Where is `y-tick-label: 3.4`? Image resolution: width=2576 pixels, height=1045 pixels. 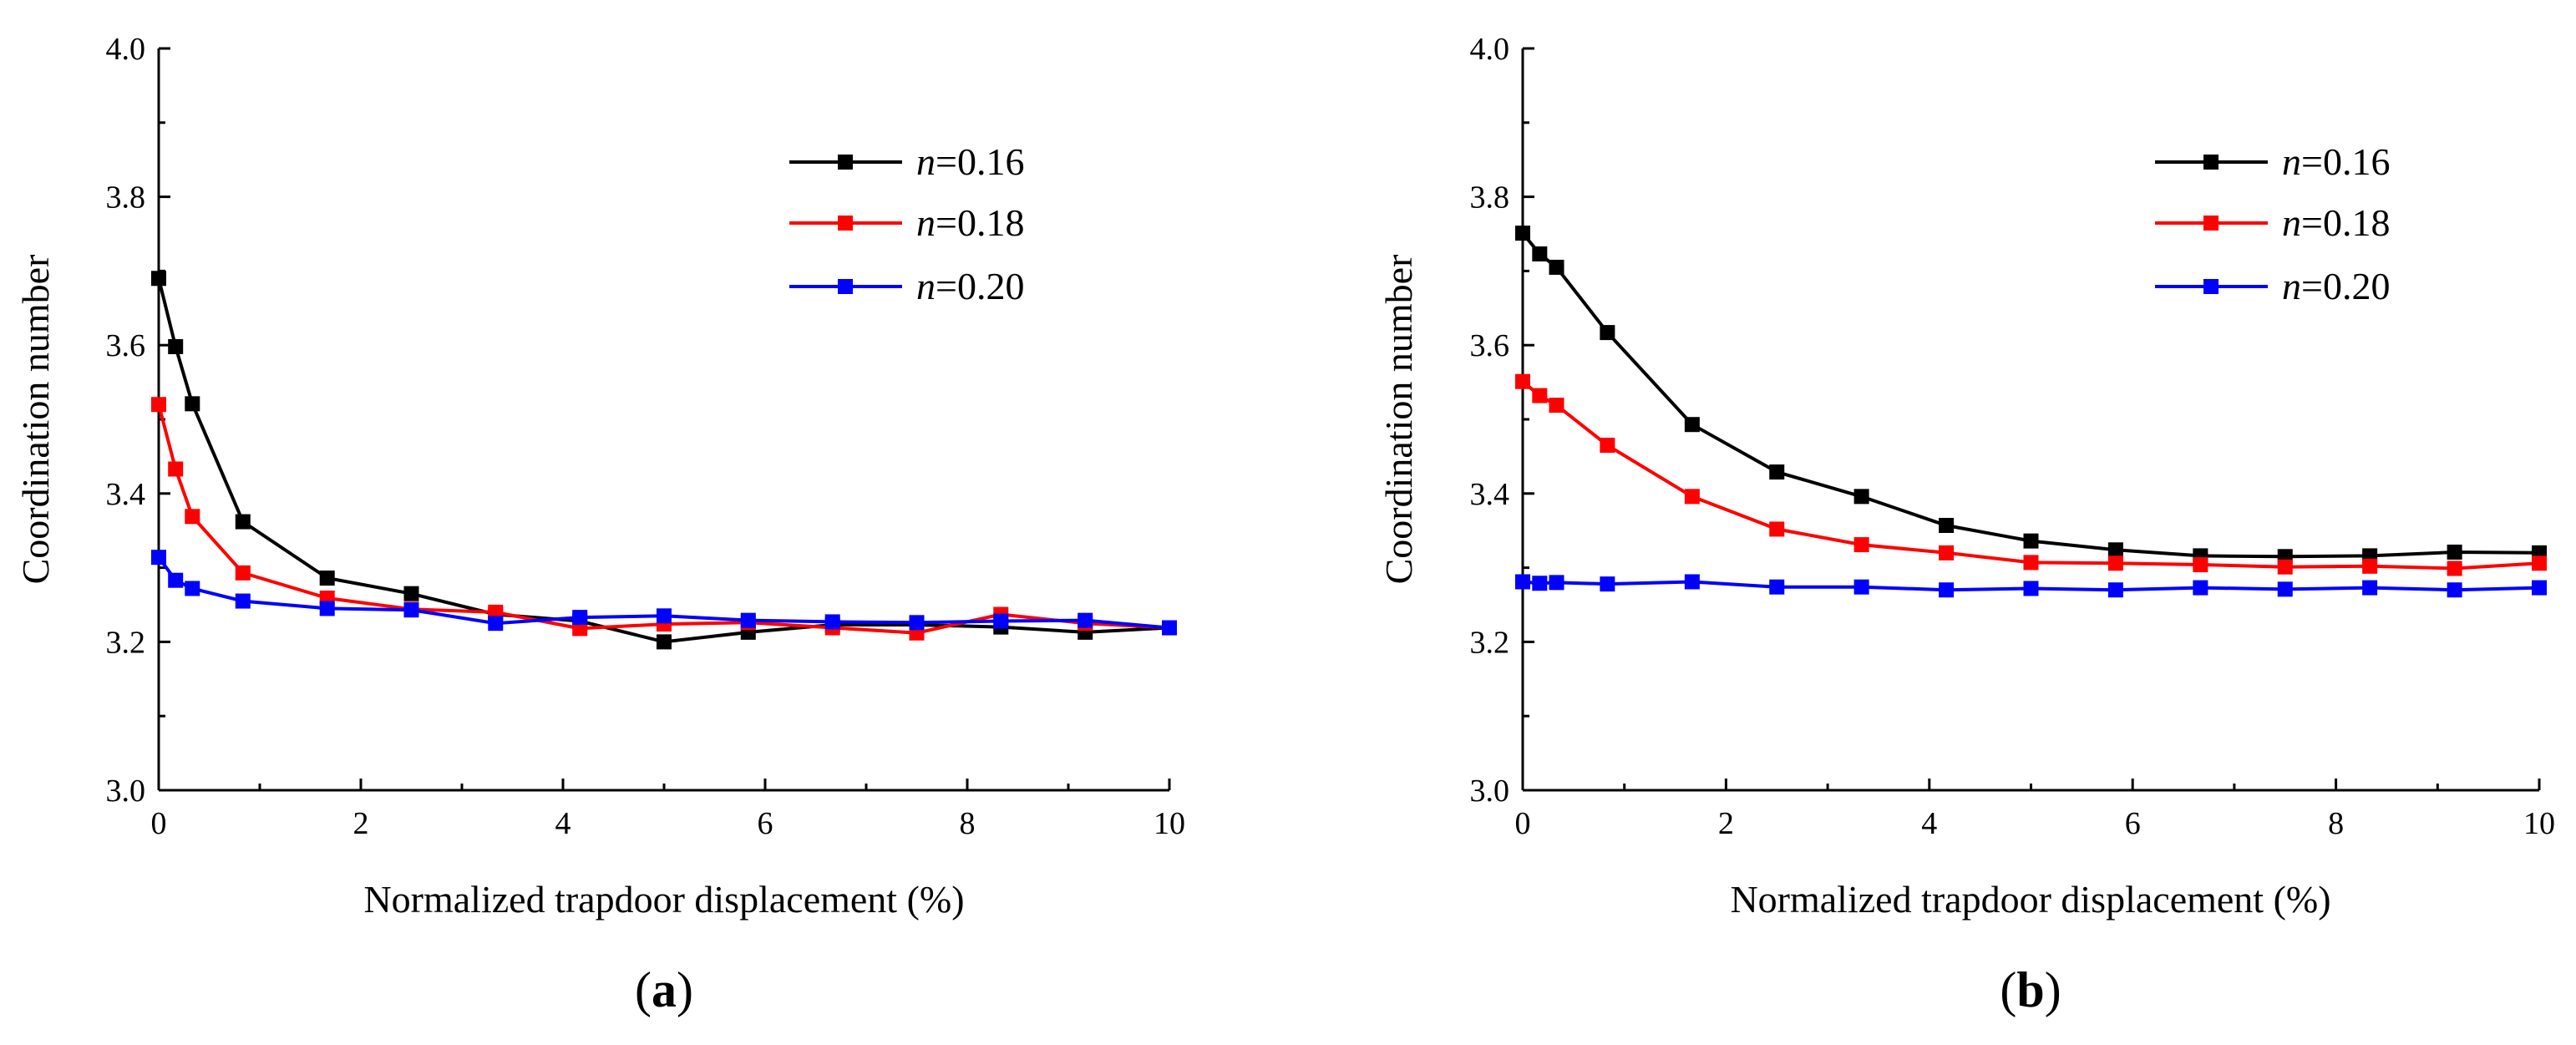 y-tick-label: 3.4 is located at coordinates (1490, 495).